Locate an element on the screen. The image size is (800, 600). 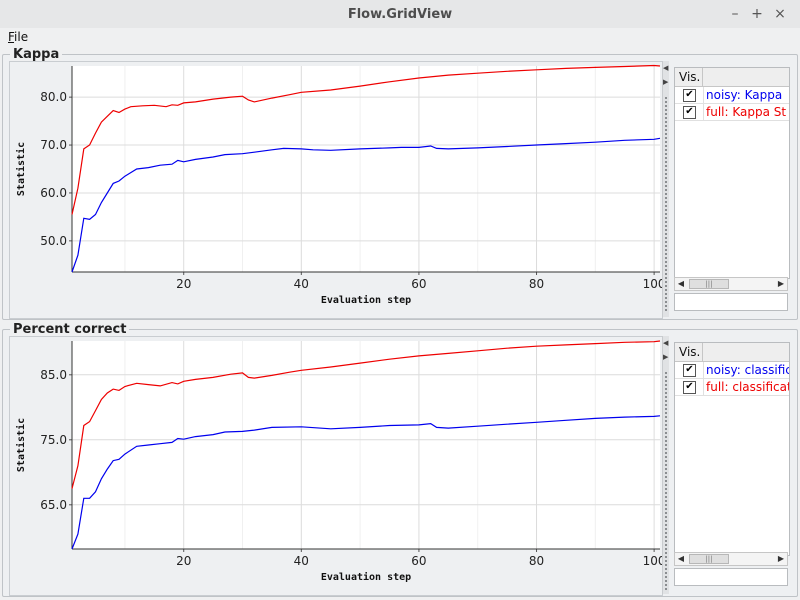
menu-file: File is located at coordinates (18, 37).